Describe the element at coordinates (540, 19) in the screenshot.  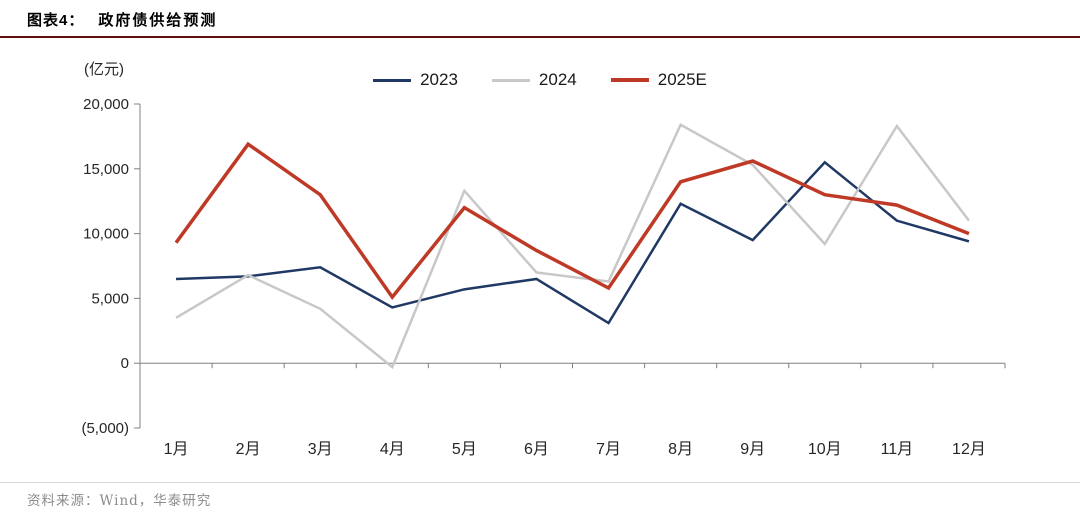
I see `figure-header: 图表4： 政府债供给预测` at that location.